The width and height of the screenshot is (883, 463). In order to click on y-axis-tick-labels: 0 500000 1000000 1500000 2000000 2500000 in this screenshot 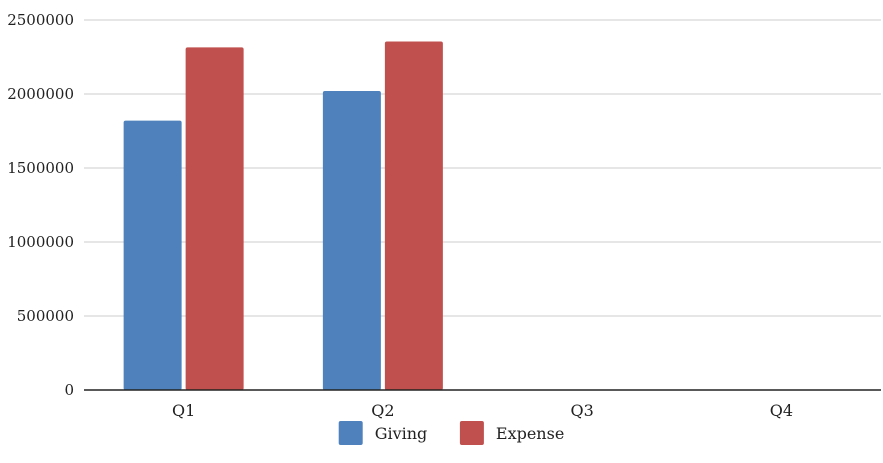, I will do `click(40, 205)`.